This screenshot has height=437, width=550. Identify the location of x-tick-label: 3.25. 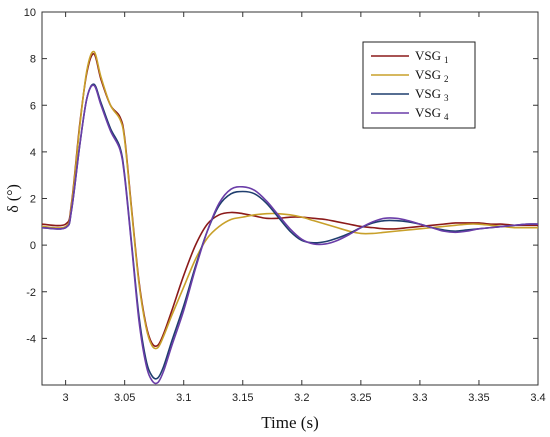
(360, 398).